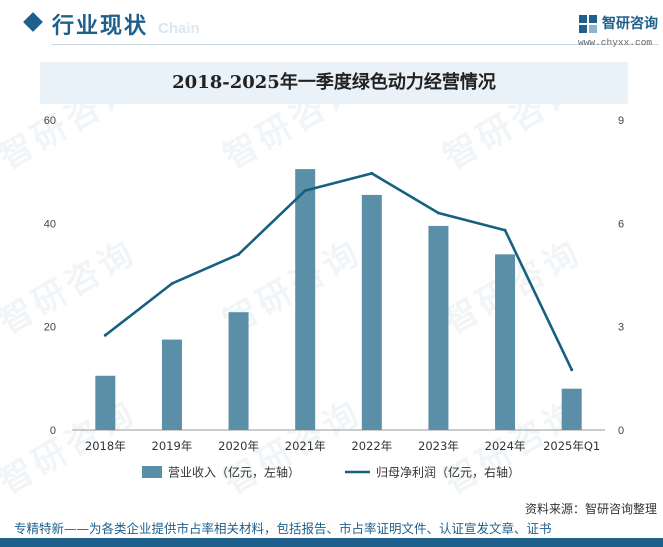  What do you see at coordinates (630, 24) in the screenshot?
I see `brand-name: 智研咨询` at bounding box center [630, 24].